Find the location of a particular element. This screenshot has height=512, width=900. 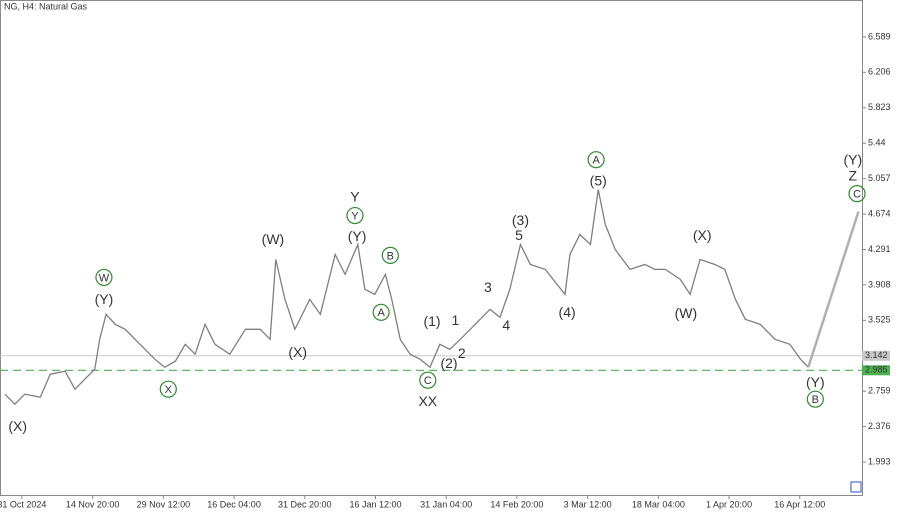

y-tick-label: 4.291 is located at coordinates (879, 249).